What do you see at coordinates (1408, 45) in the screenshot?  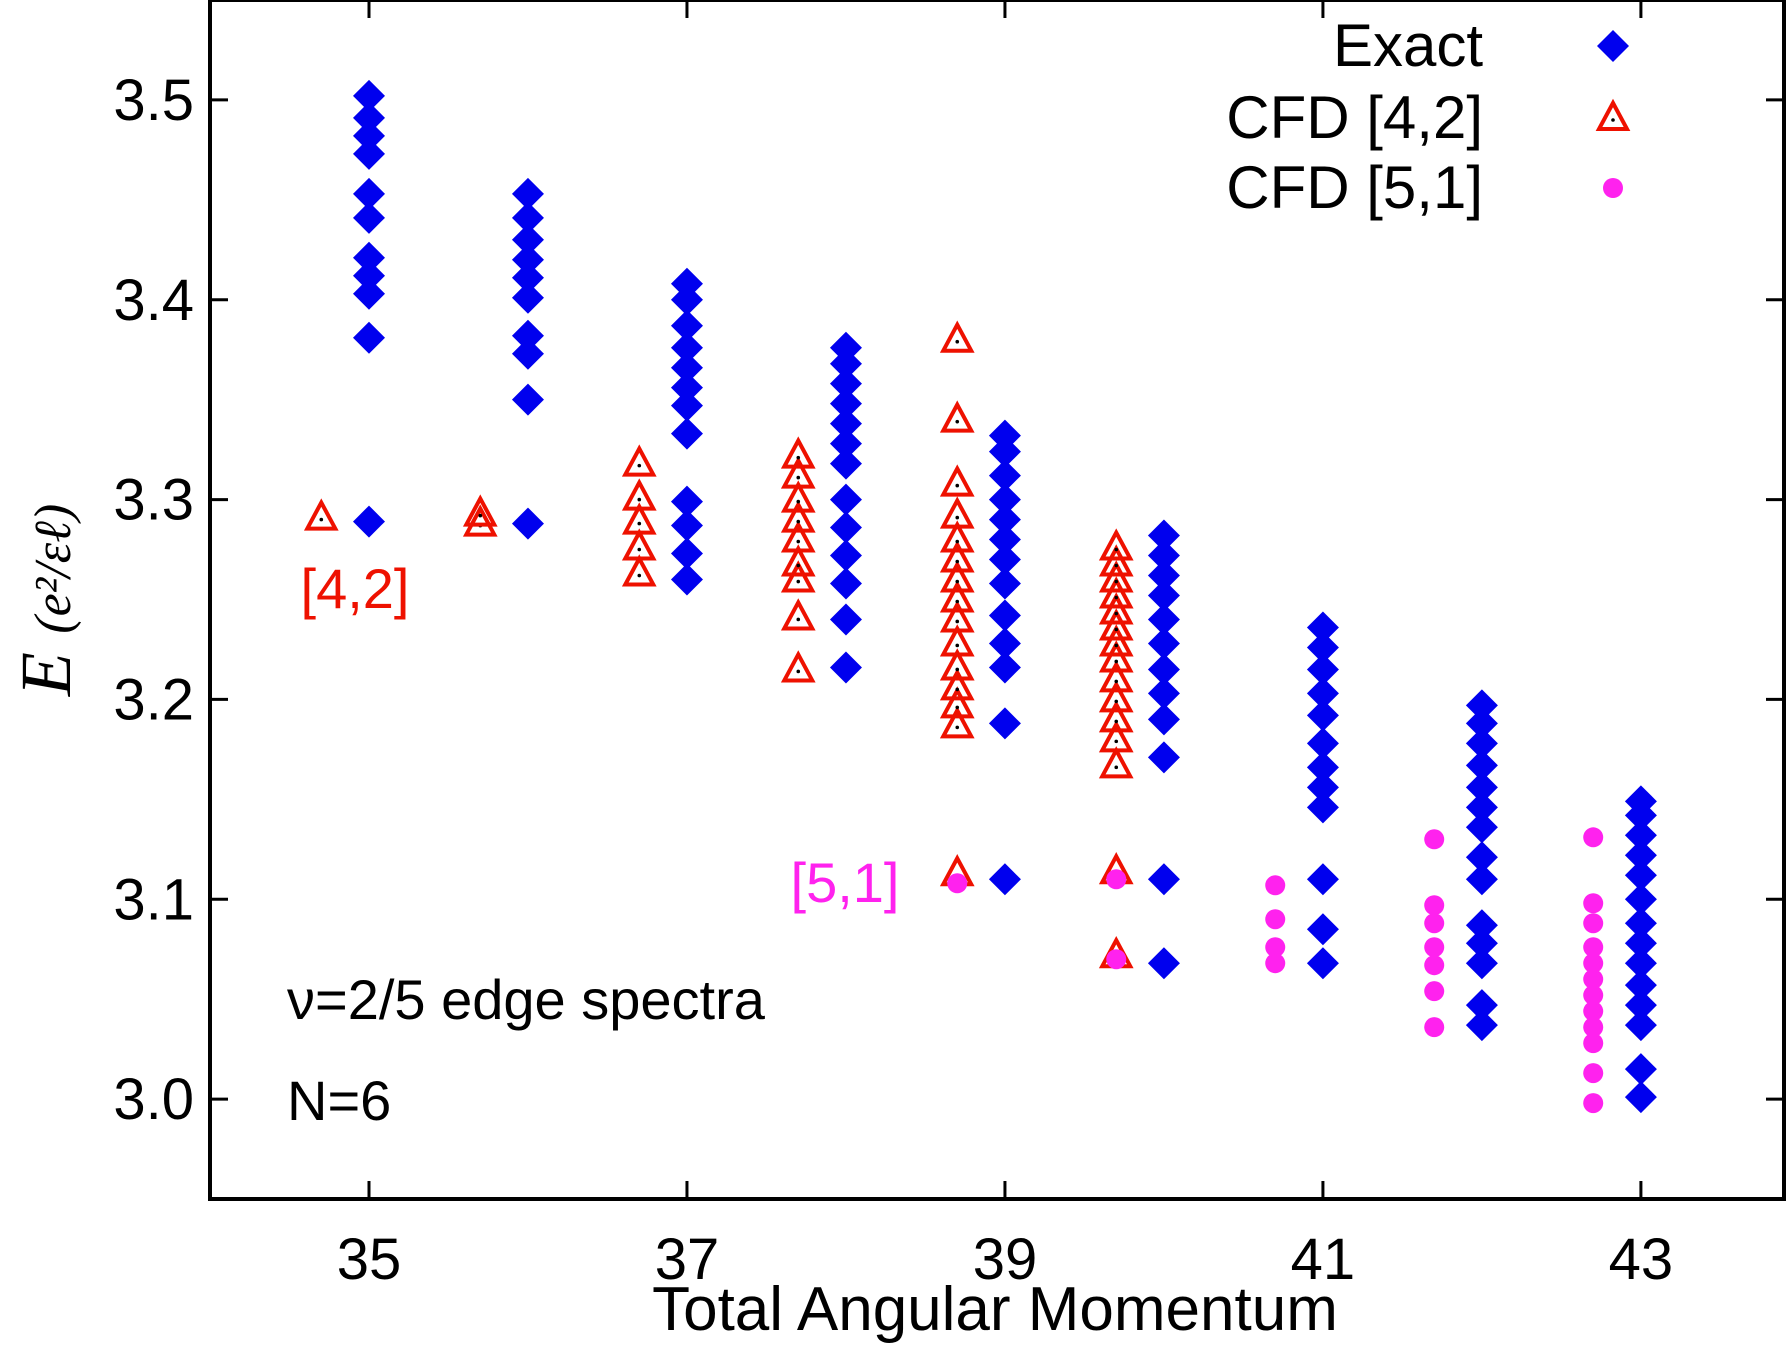 I see `legend-label: Exact` at bounding box center [1408, 45].